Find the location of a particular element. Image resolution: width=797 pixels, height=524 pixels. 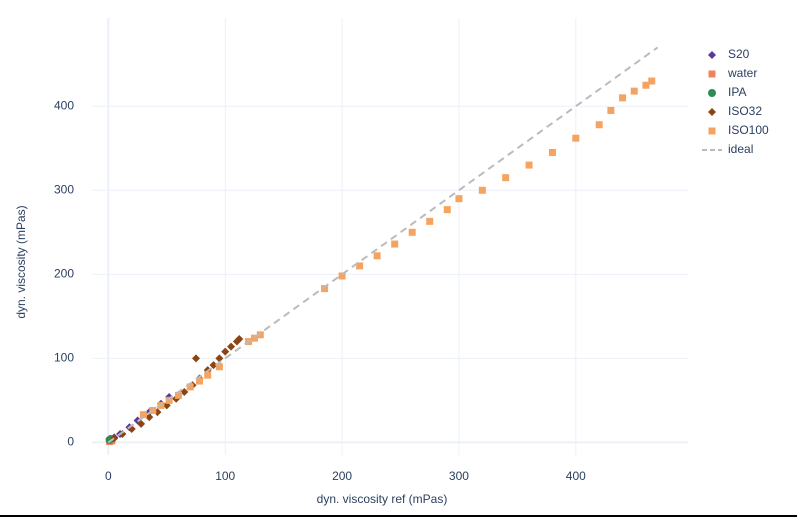

legend-label: ideal is located at coordinates (740, 149).